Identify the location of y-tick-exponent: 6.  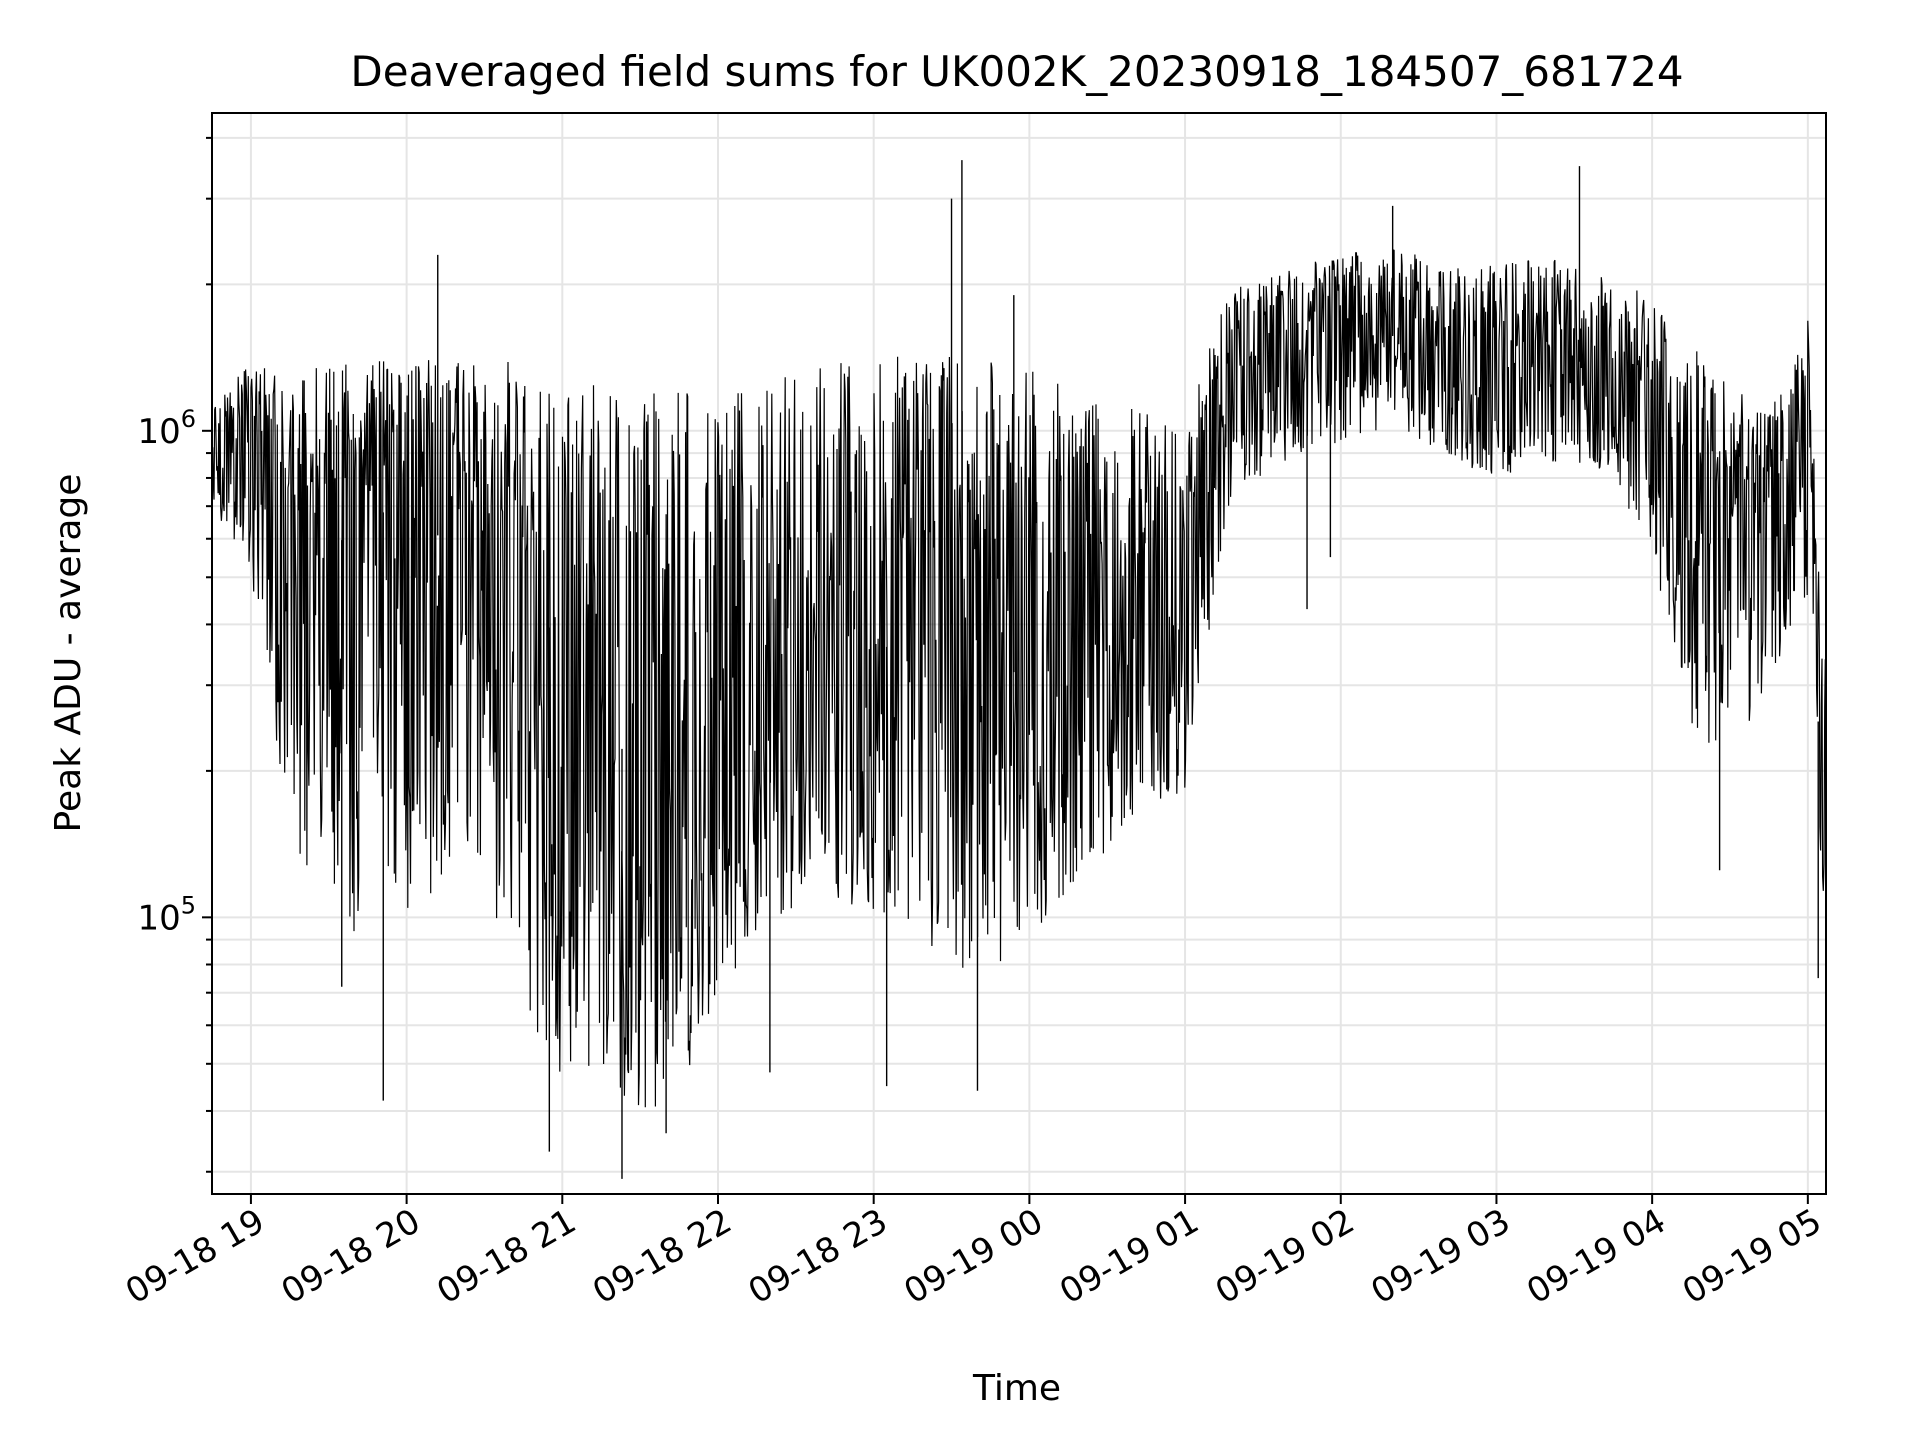
(188, 419).